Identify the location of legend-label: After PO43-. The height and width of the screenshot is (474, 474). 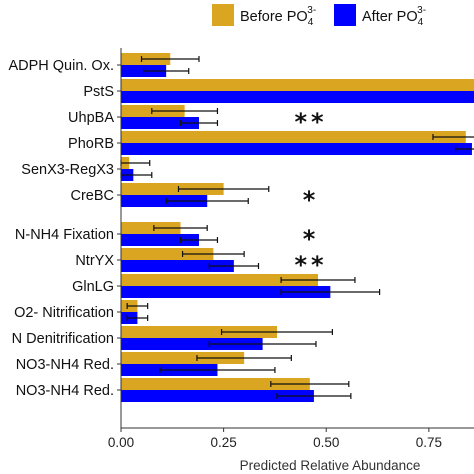
(394, 16).